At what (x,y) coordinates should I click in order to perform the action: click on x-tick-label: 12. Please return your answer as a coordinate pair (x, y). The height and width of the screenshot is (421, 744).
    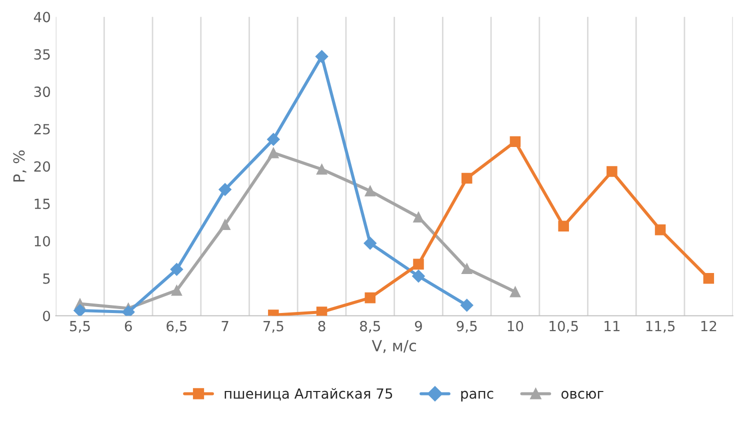
    Looking at the image, I should click on (708, 326).